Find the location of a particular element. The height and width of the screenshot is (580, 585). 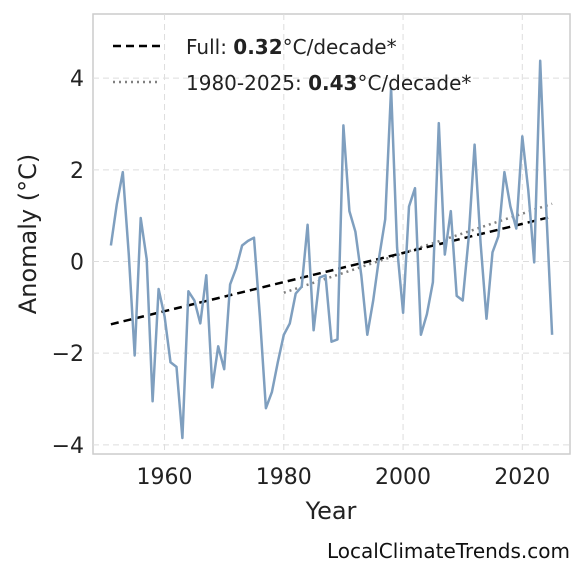

legend-label-full: Full: 0.32°C/decade* is located at coordinates (291, 47).